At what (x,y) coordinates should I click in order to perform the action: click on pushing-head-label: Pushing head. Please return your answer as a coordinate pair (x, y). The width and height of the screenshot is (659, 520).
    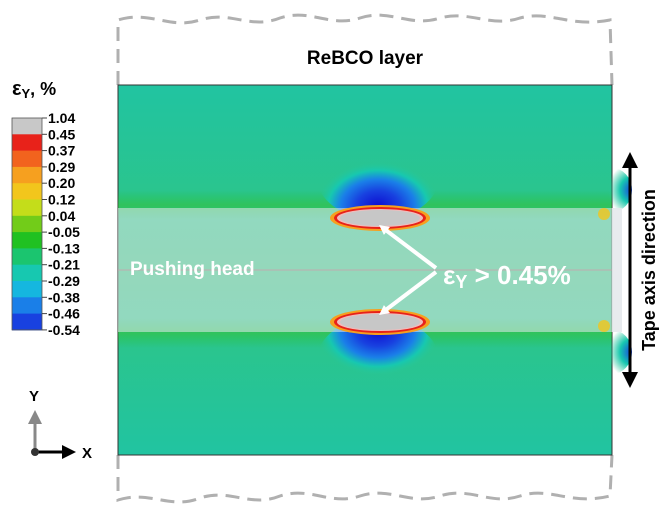
    Looking at the image, I should click on (192, 269).